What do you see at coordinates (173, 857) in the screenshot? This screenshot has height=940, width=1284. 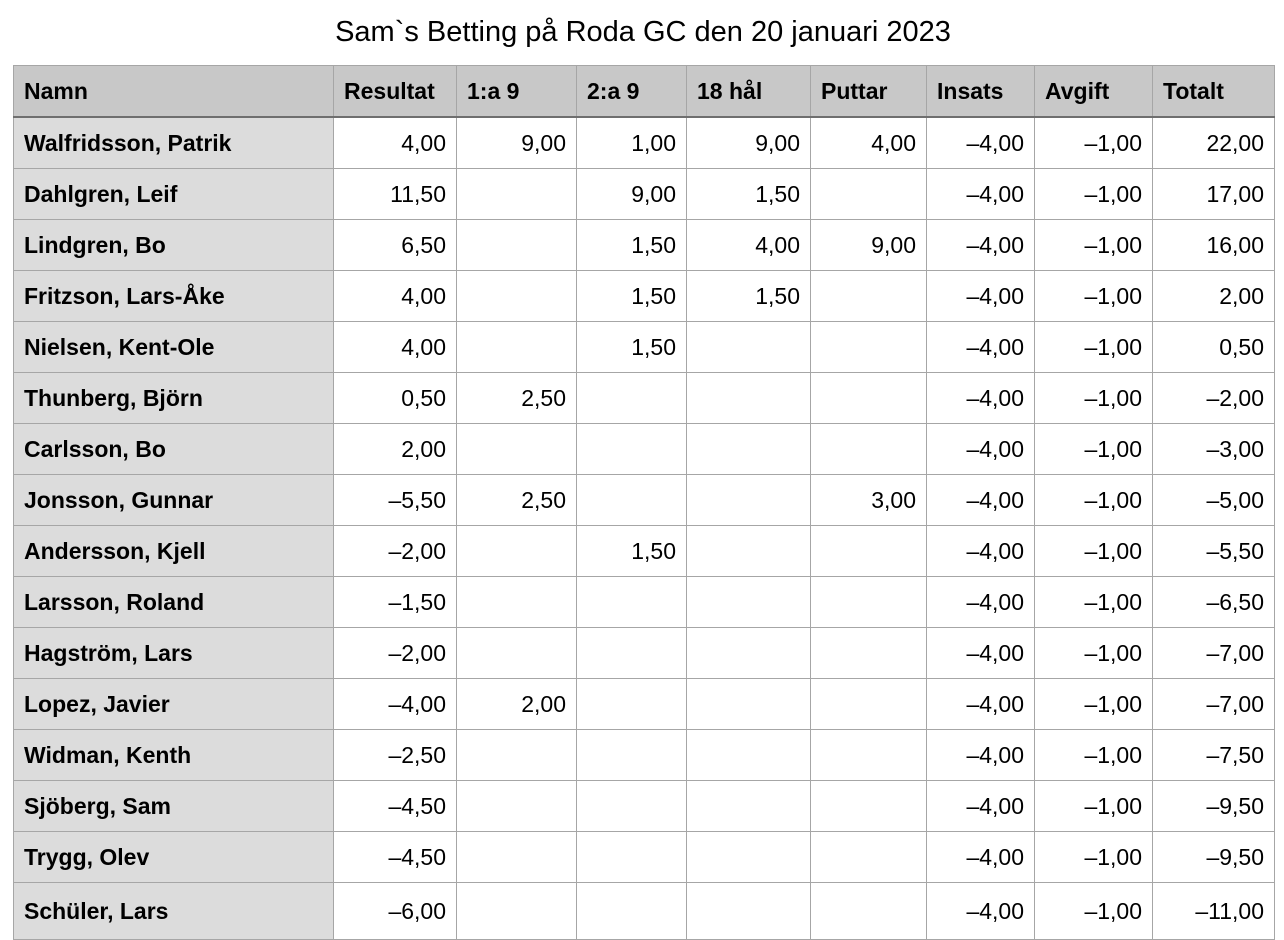 I see `player-name-cell: Trygg, Olev` at bounding box center [173, 857].